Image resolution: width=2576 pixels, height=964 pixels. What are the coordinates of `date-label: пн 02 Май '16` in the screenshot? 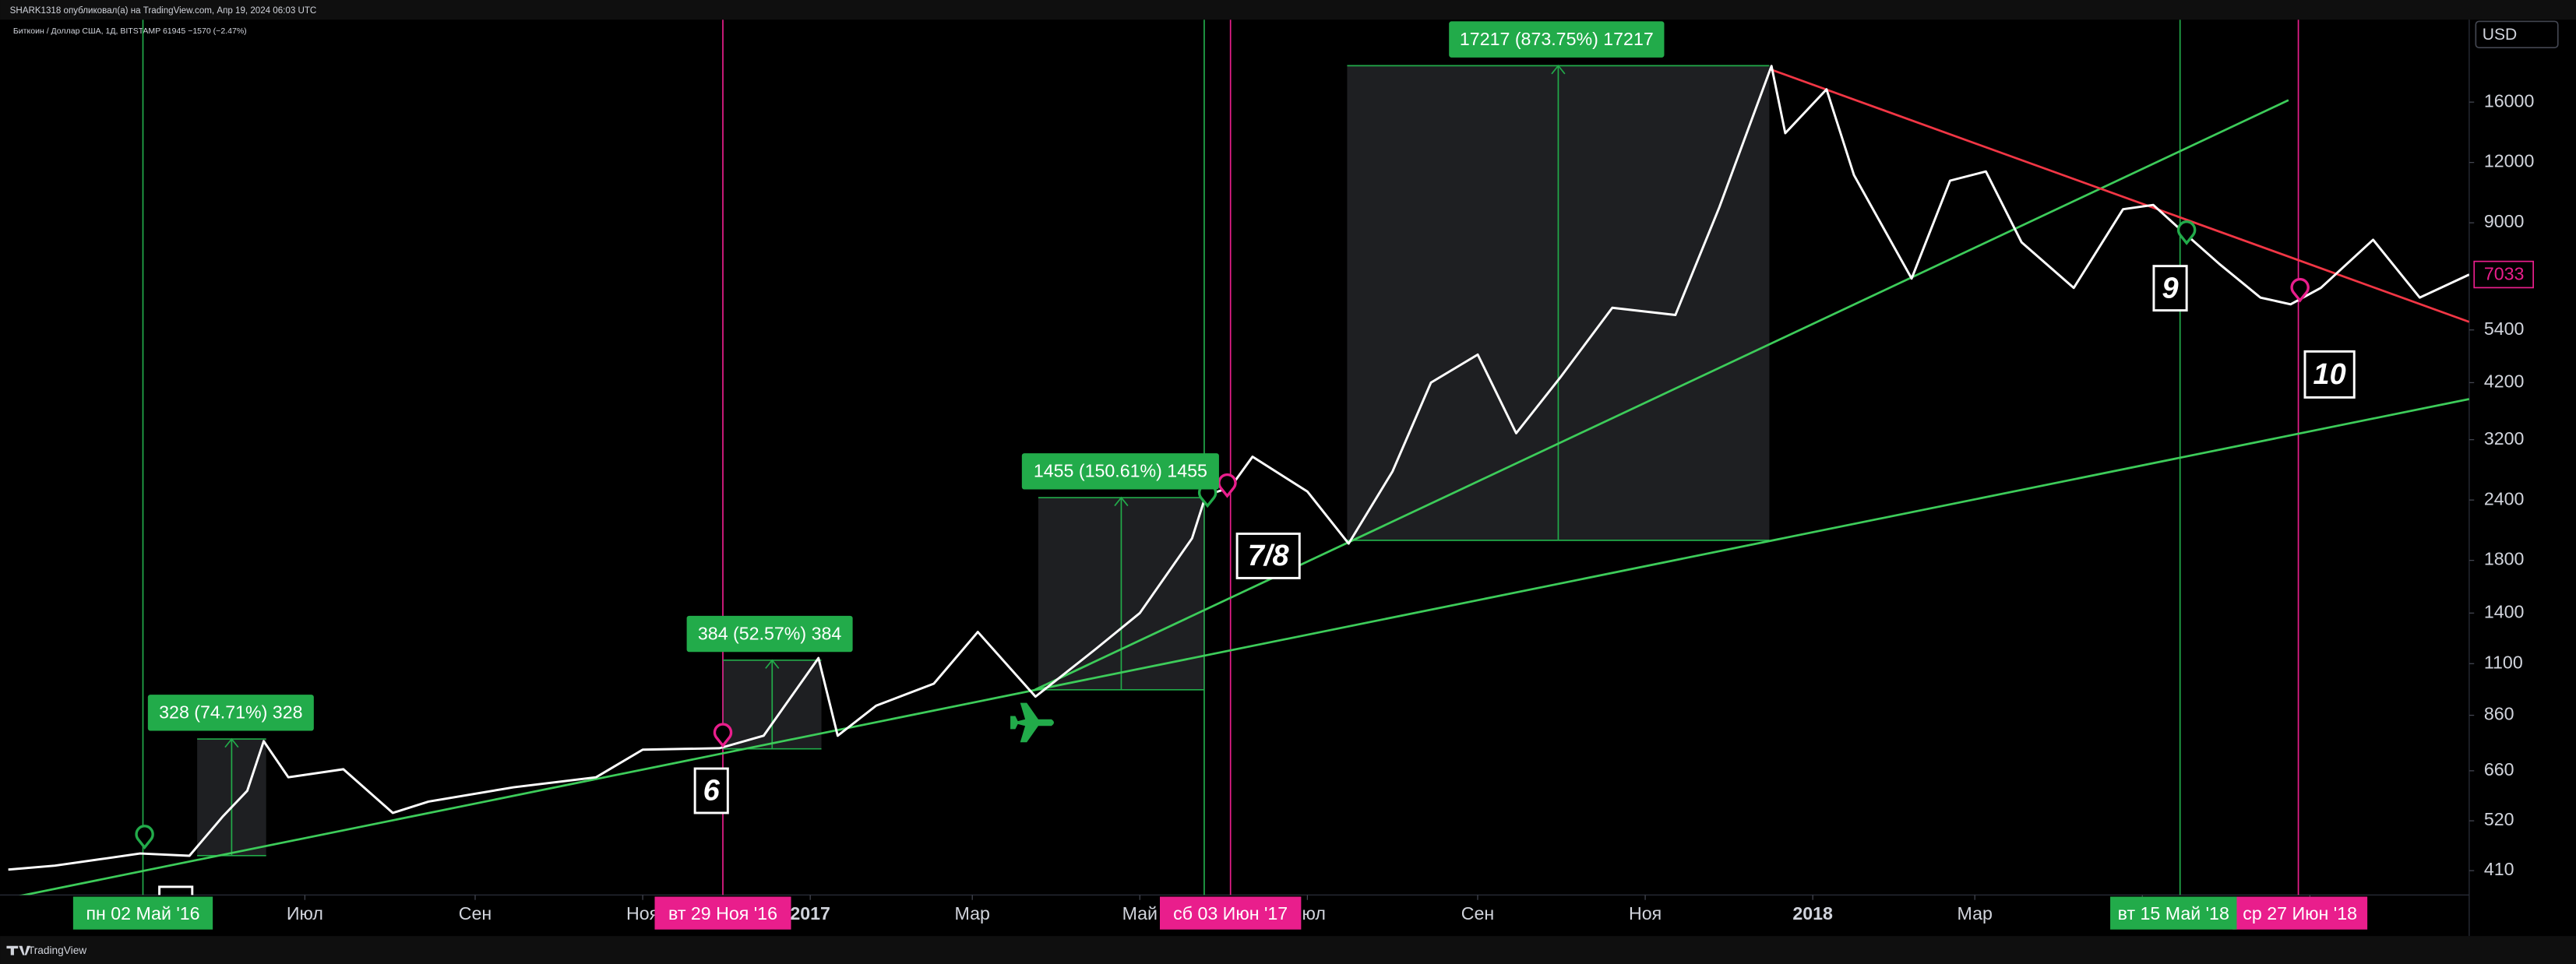 It's located at (142, 914).